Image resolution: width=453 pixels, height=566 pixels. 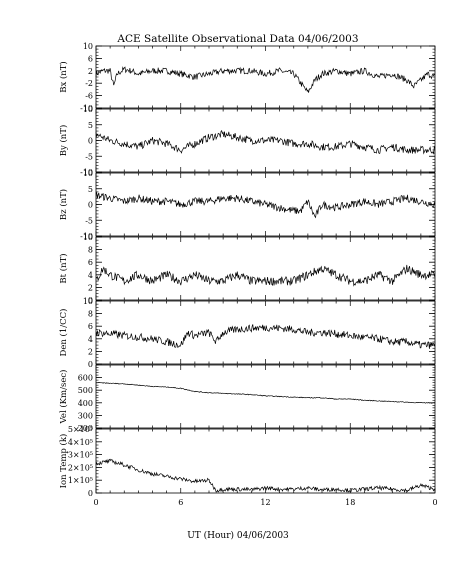 I want to click on y-tick-label: 300, so click(x=85, y=415).